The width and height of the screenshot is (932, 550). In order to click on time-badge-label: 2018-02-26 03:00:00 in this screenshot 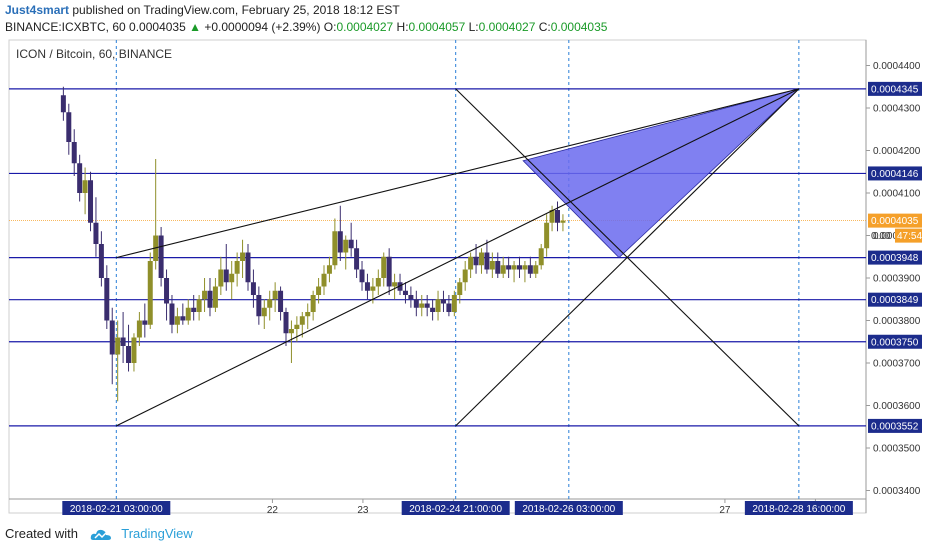, I will do `click(568, 509)`.